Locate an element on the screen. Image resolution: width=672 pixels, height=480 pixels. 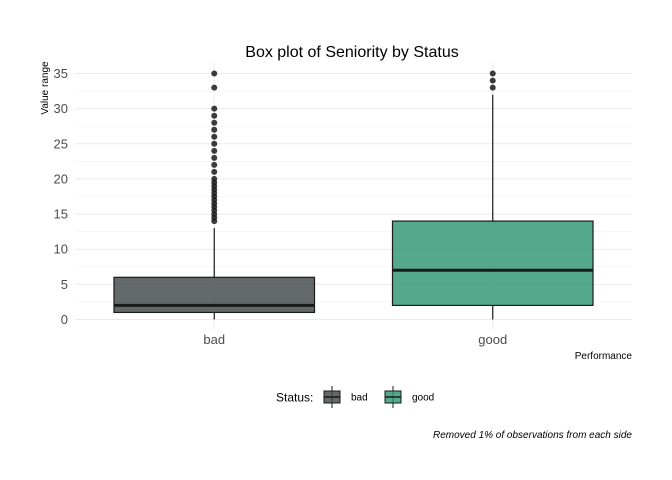
y-tick-label: 0 is located at coordinates (64, 319).